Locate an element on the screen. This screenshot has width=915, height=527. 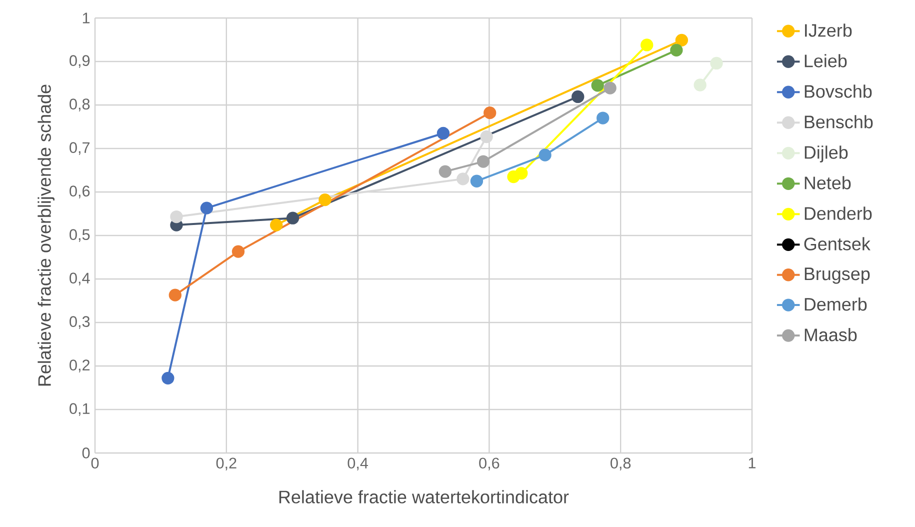
legend-label: Dijleb is located at coordinates (826, 154).